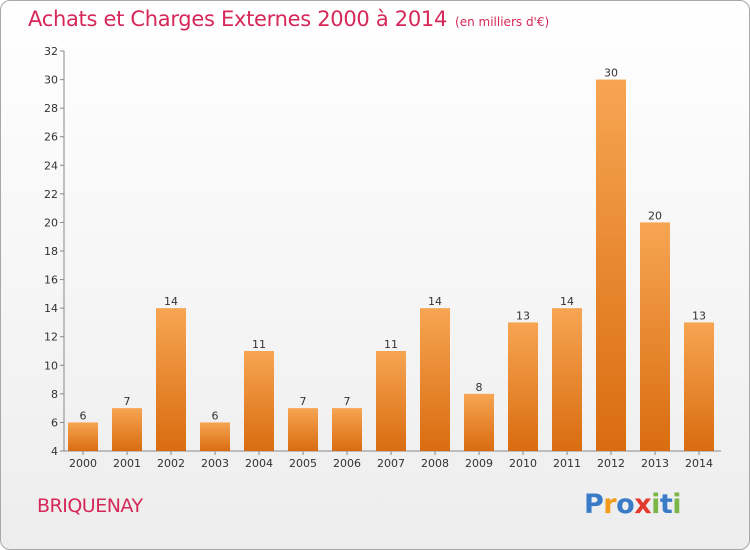  I want to click on logo-letter: t, so click(666, 504).